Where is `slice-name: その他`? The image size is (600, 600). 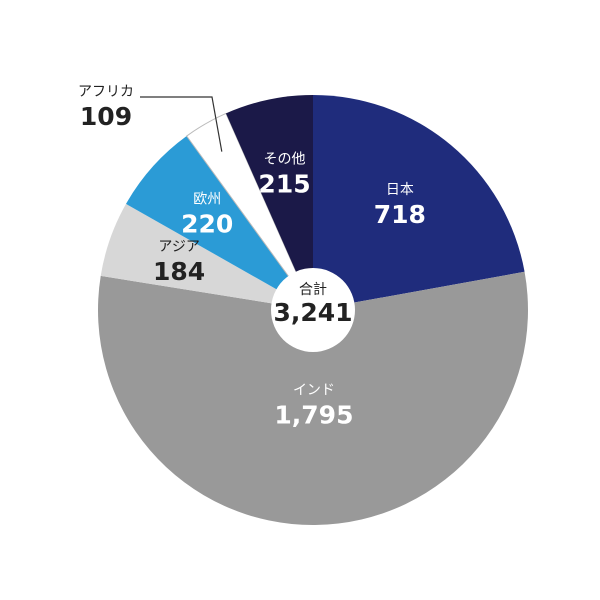 slice-name: その他 is located at coordinates (285, 159).